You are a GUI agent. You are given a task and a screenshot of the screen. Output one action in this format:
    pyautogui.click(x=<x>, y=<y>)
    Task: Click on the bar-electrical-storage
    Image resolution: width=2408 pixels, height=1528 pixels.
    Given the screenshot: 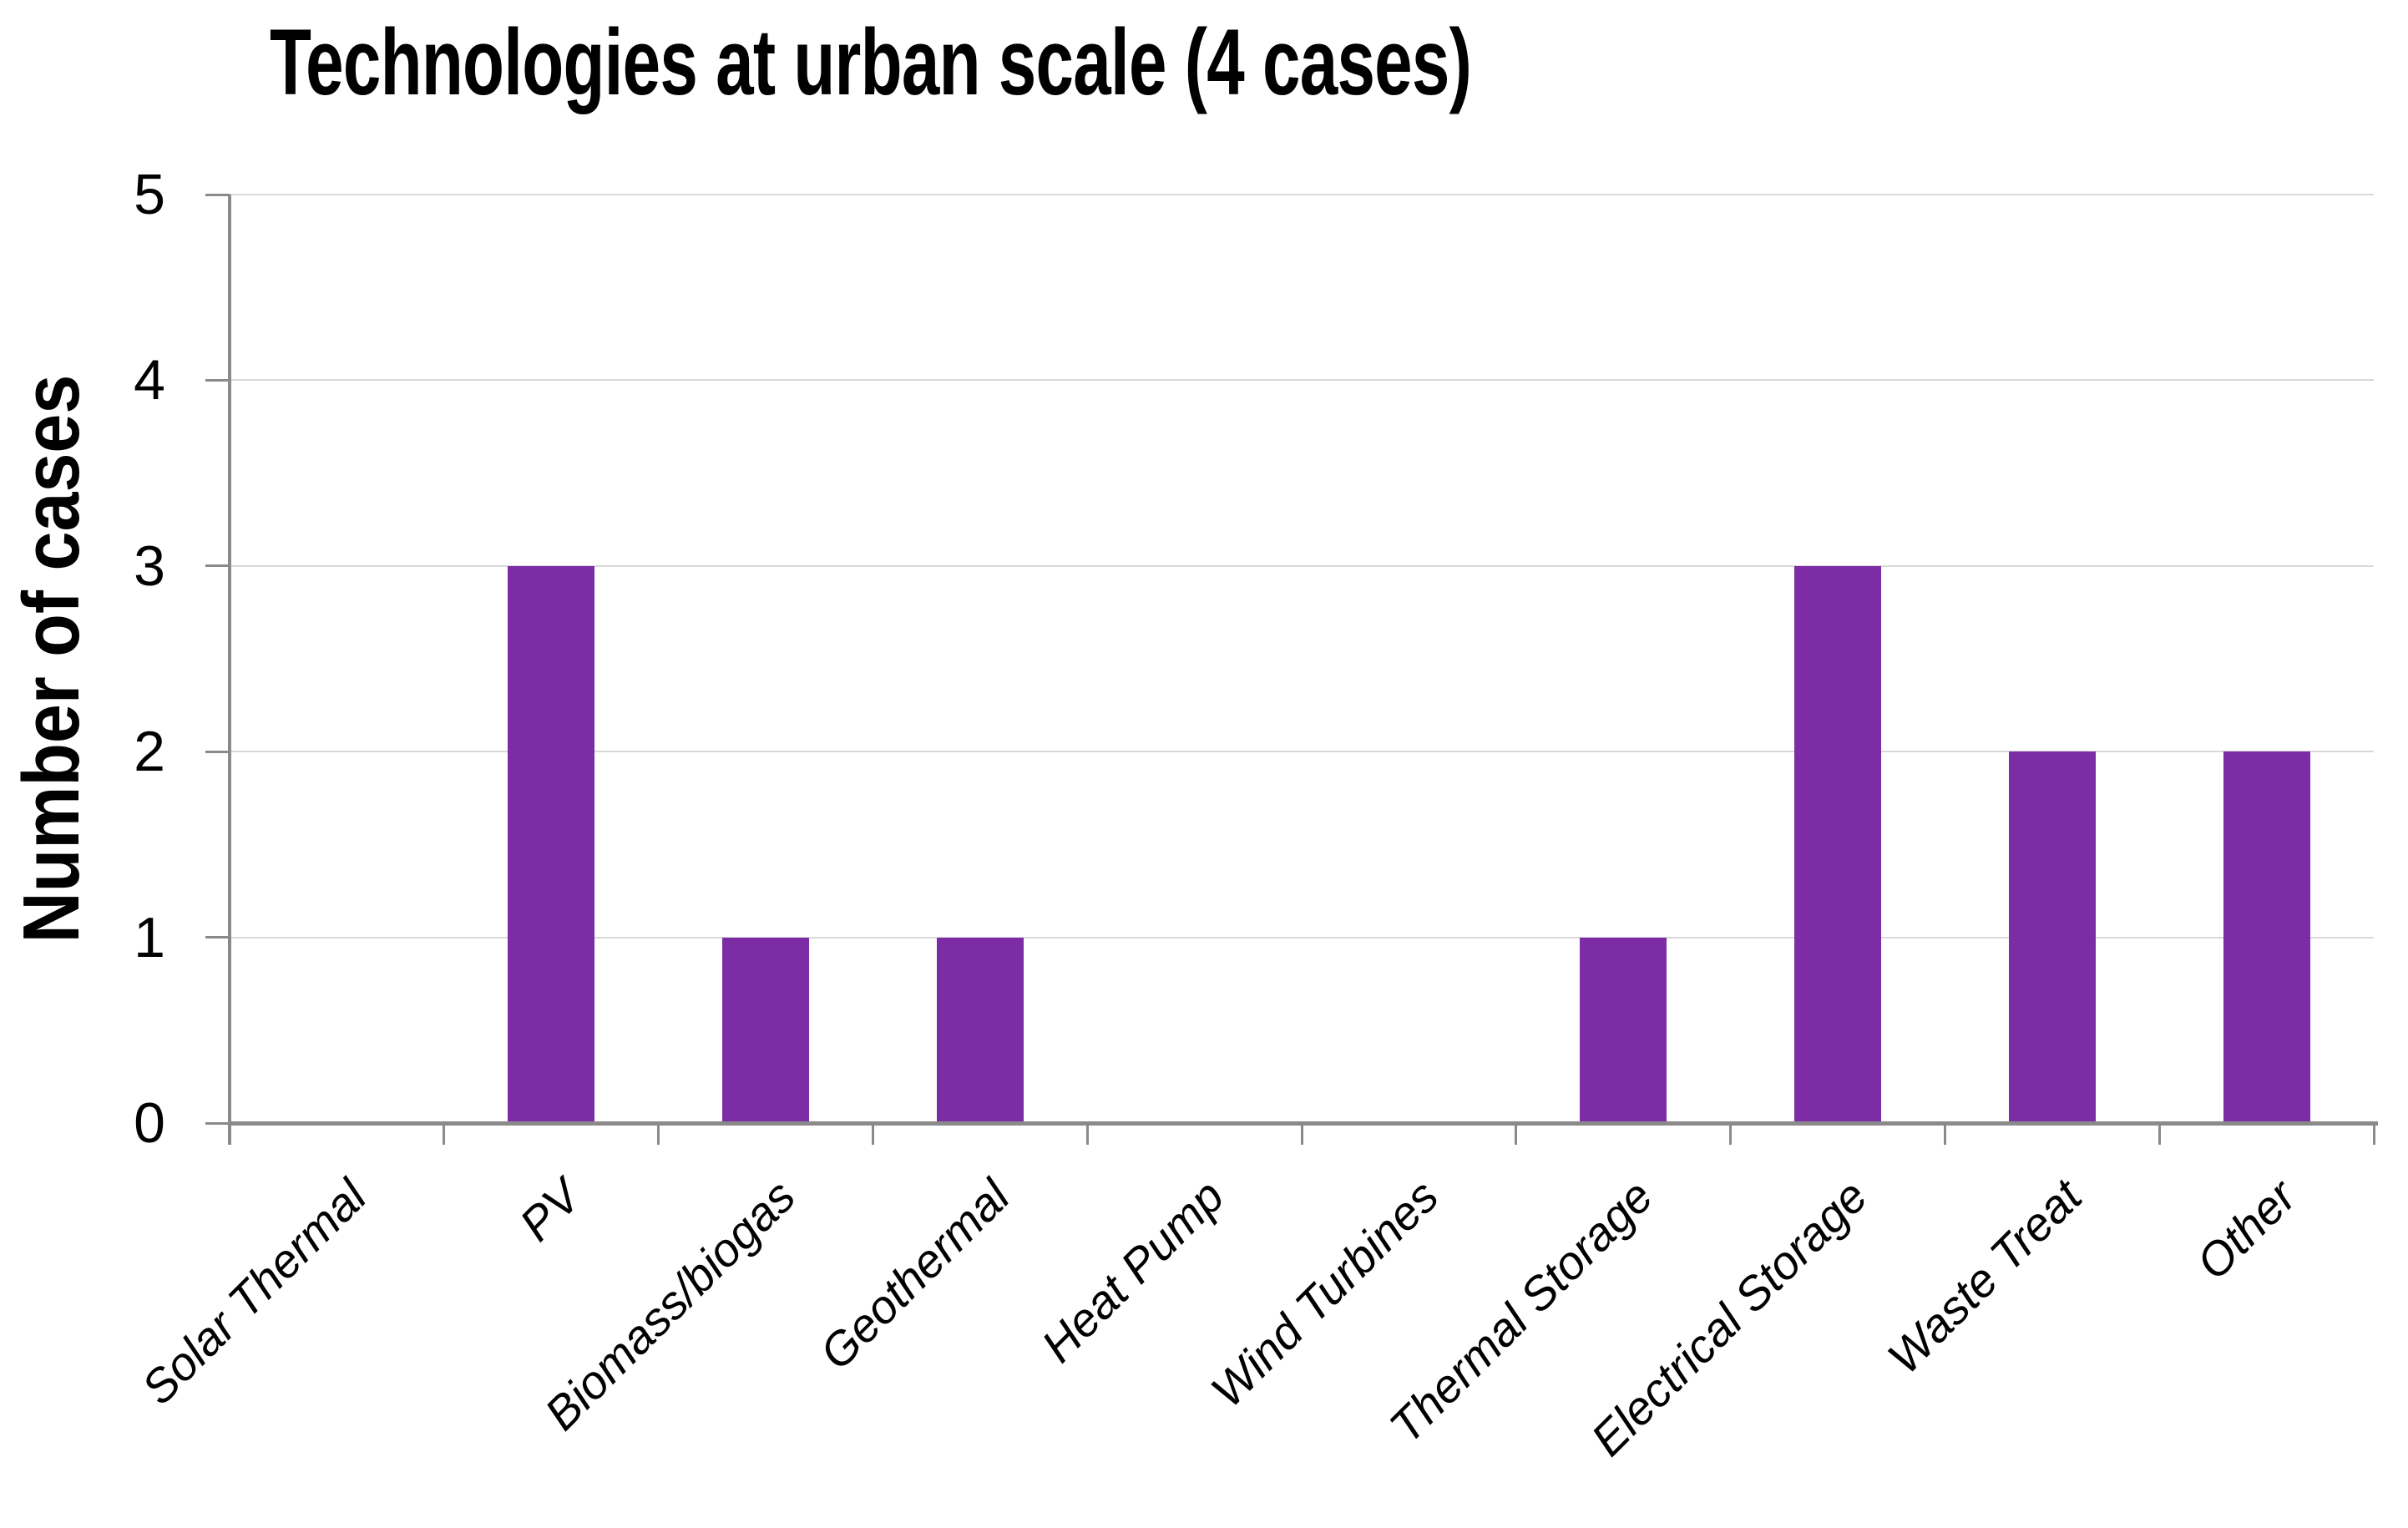 What is the action you would take?
    pyautogui.click(x=1837, y=844)
    